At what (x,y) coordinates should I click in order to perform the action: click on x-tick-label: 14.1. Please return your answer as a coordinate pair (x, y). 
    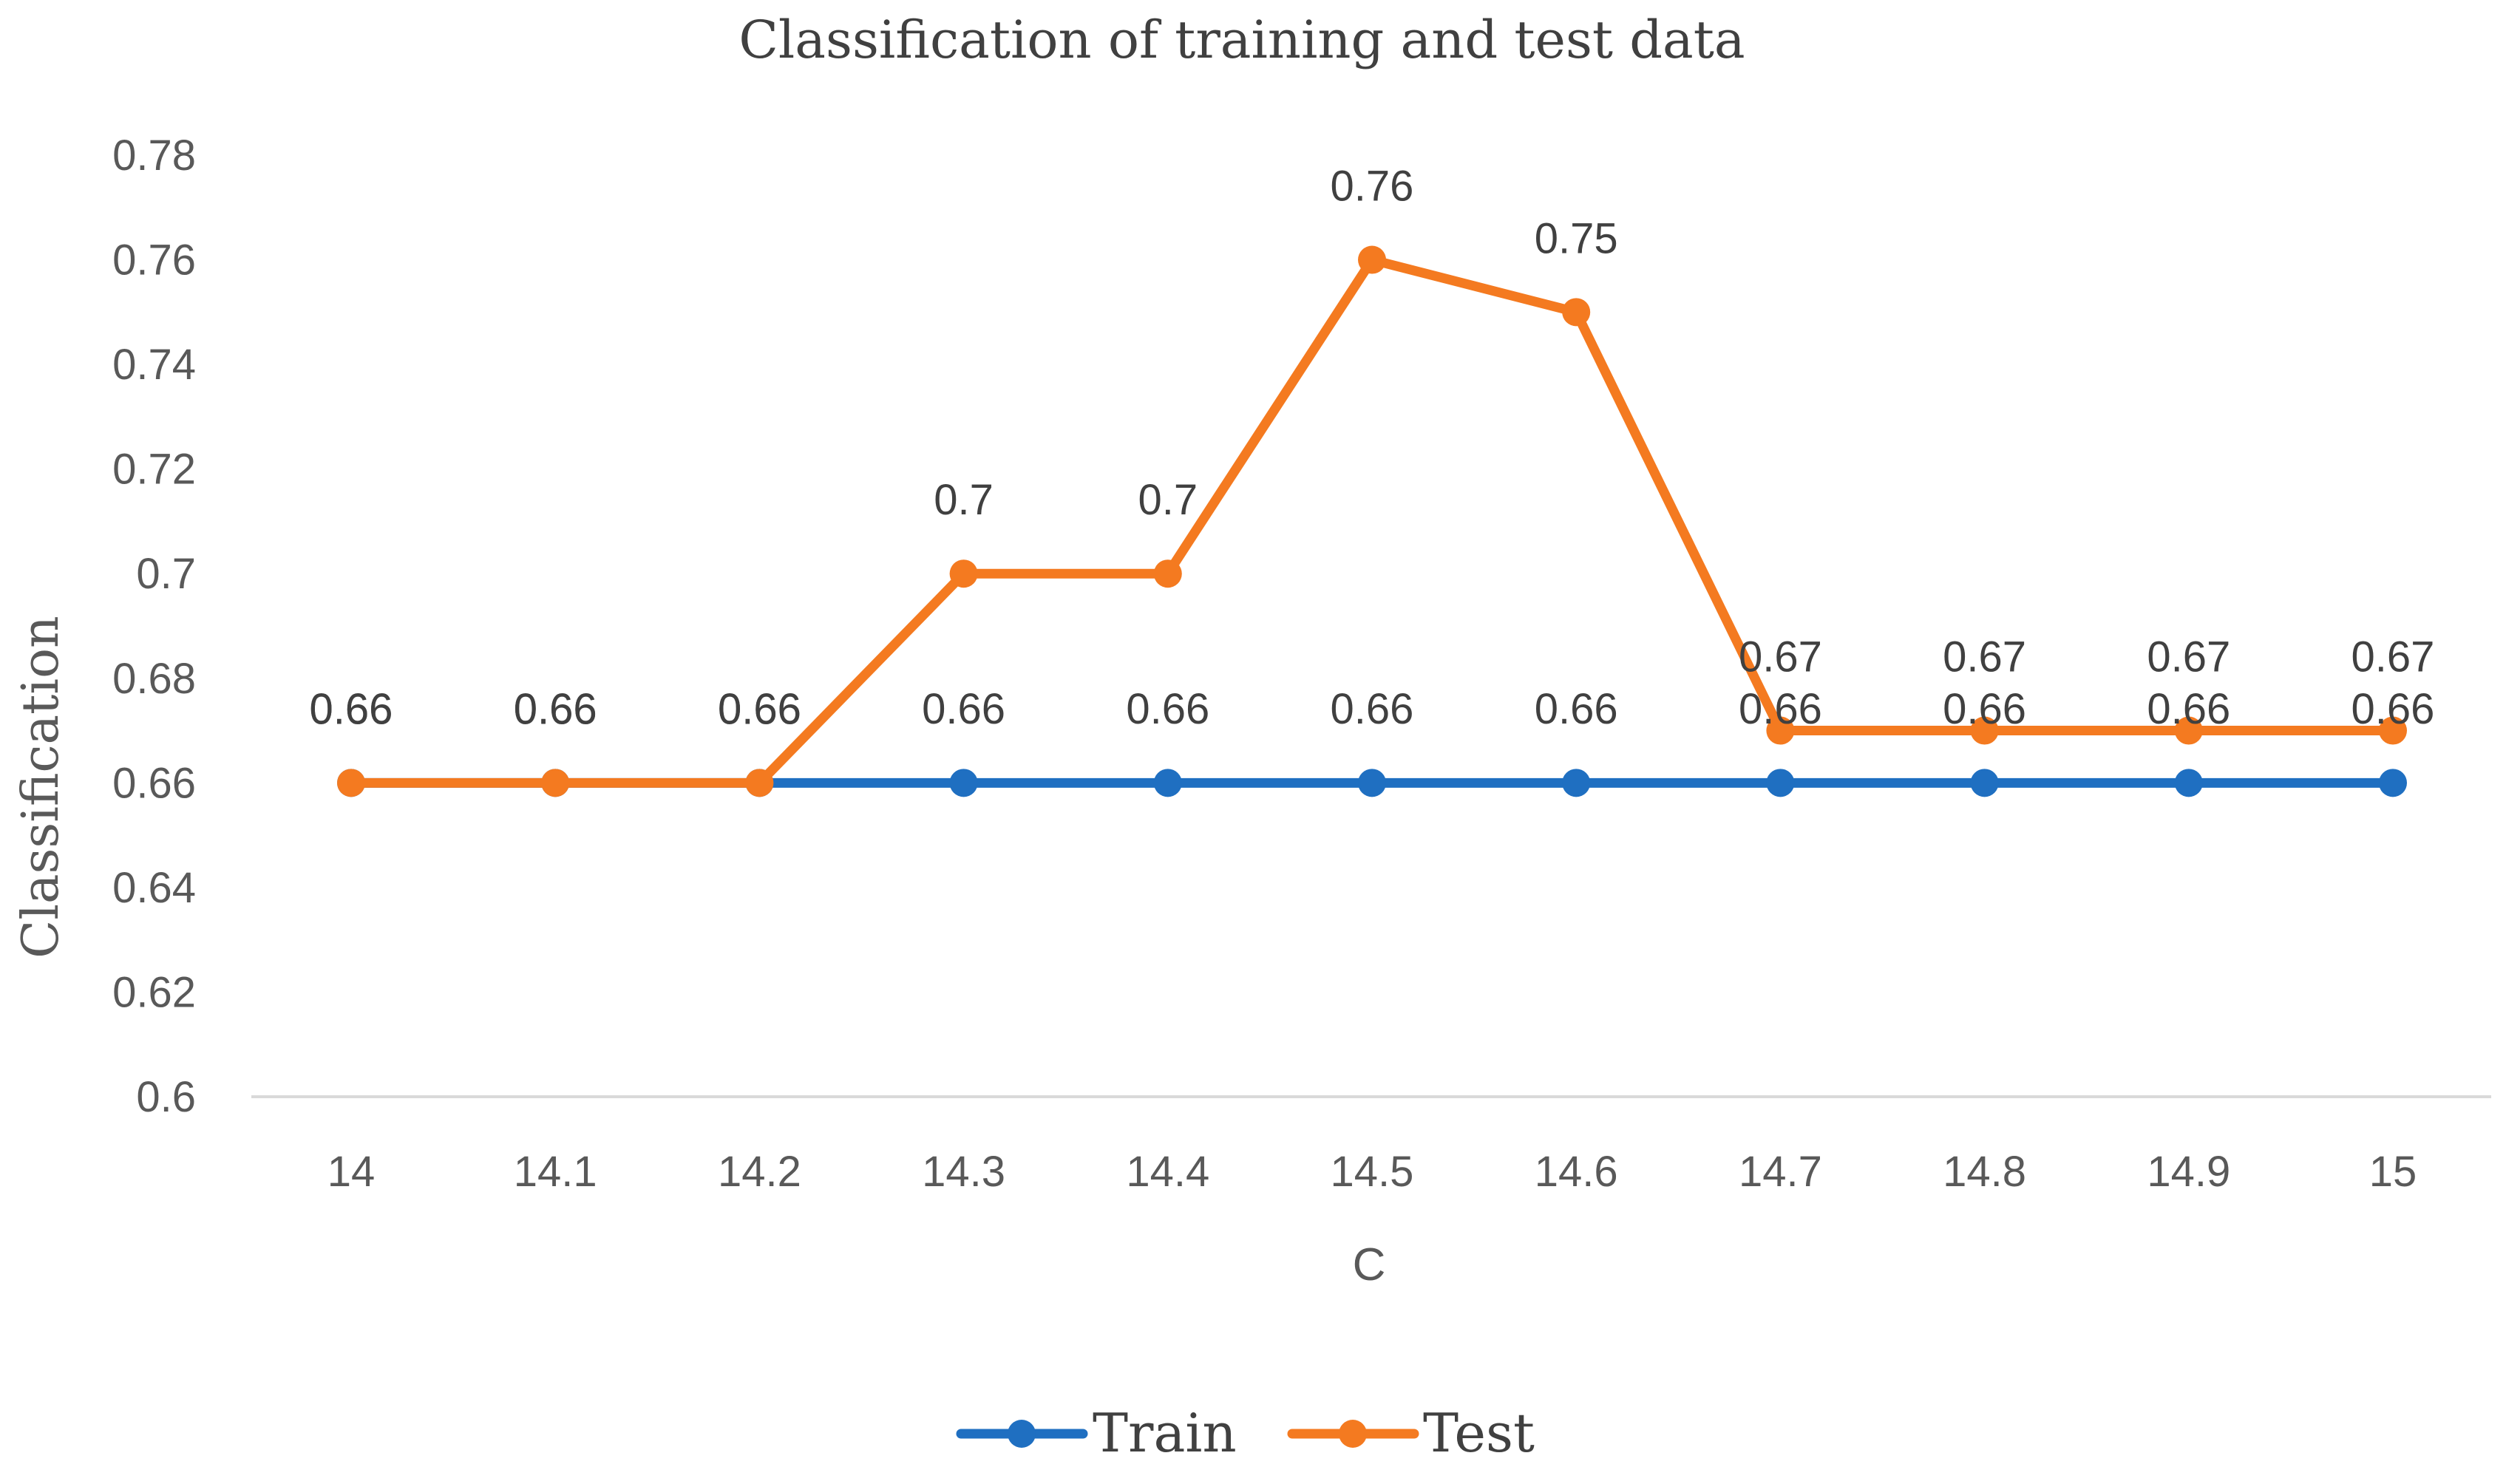
    Looking at the image, I should click on (555, 1172).